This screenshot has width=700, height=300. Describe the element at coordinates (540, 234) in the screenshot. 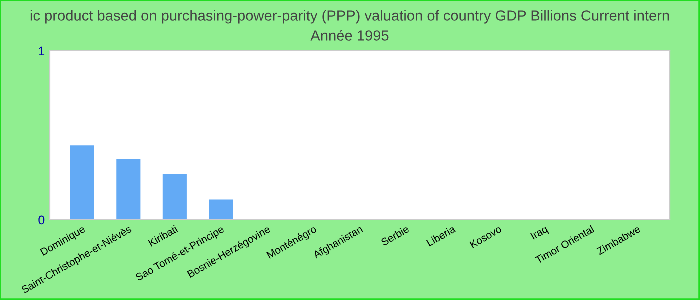

I see `x-tick-label: Iraq` at that location.